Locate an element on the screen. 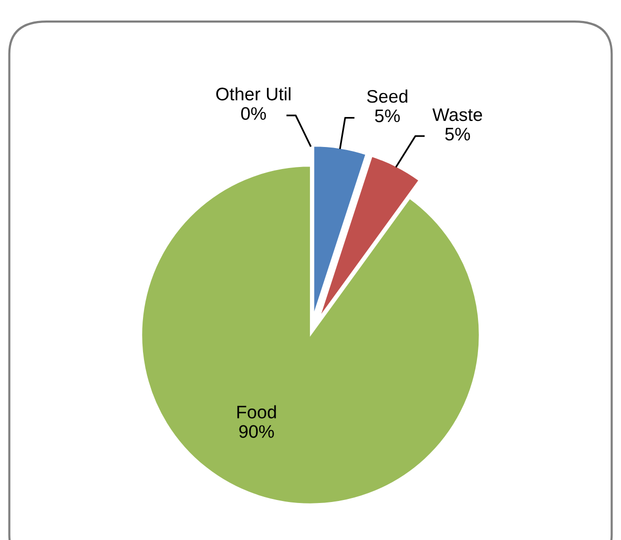  text: 0% is located at coordinates (253, 113).